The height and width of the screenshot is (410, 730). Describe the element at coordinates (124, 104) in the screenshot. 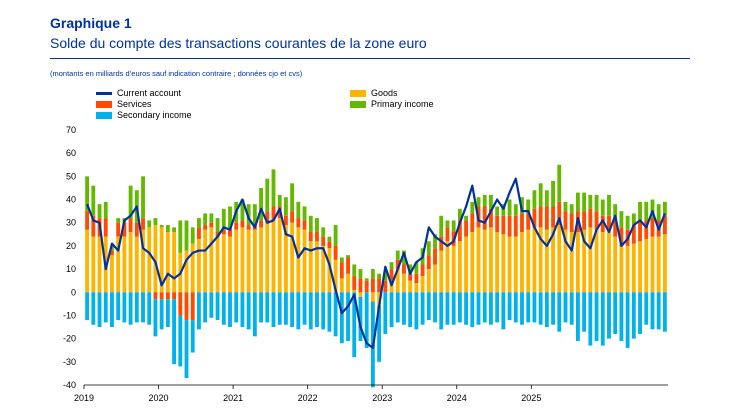

I see `legend-services: Services` at that location.